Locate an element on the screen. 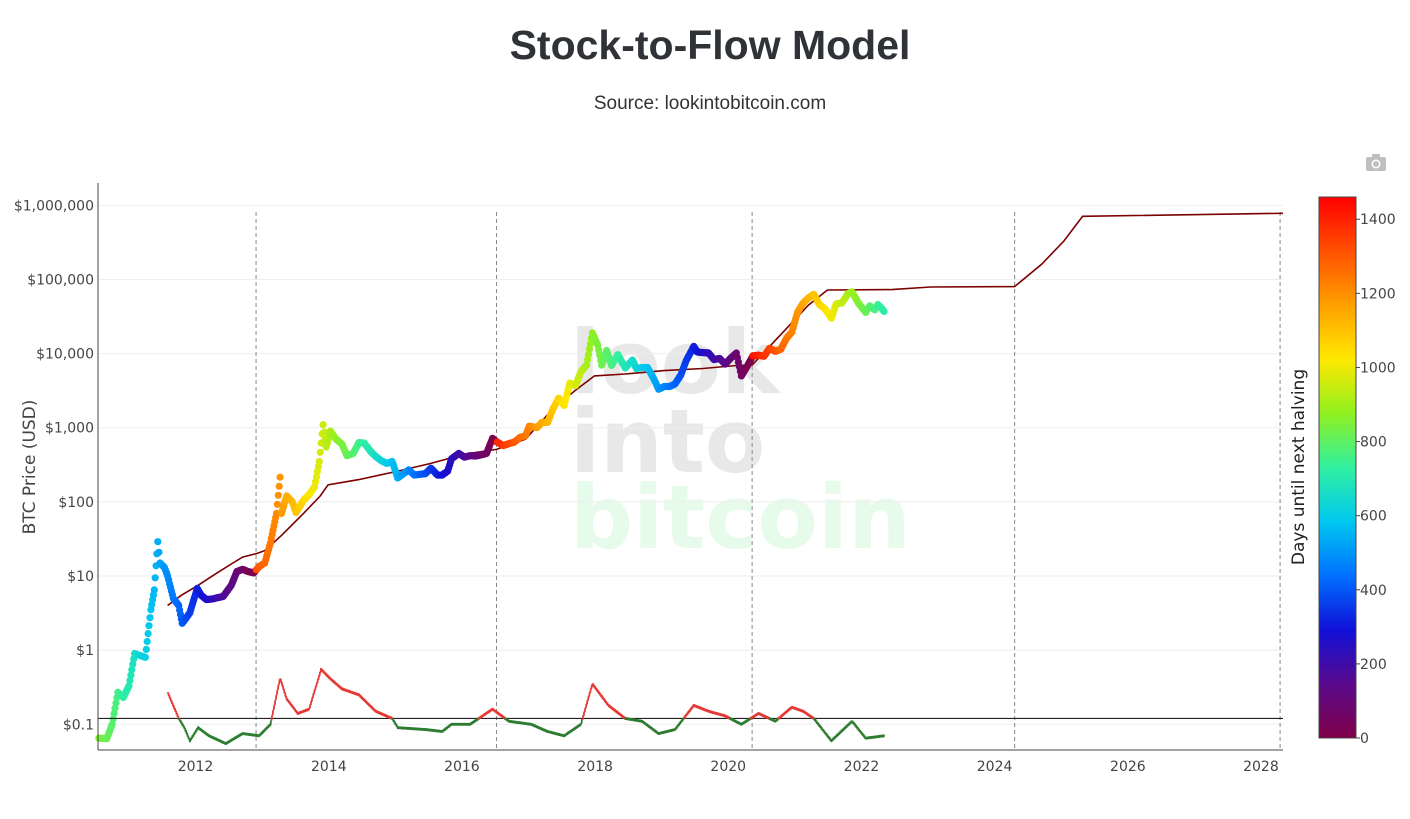 This screenshot has height=819, width=1410. x-tick-label: 2018 is located at coordinates (595, 767).